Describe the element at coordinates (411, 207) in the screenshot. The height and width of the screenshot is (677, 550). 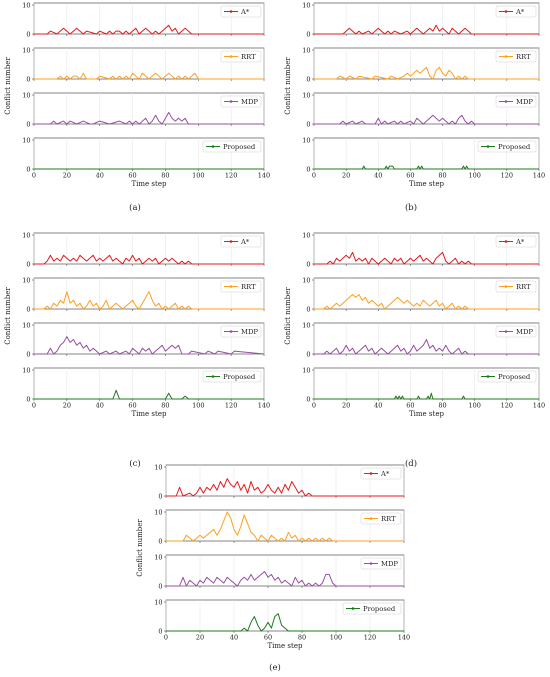
I see `panel-caption: (b)` at that location.